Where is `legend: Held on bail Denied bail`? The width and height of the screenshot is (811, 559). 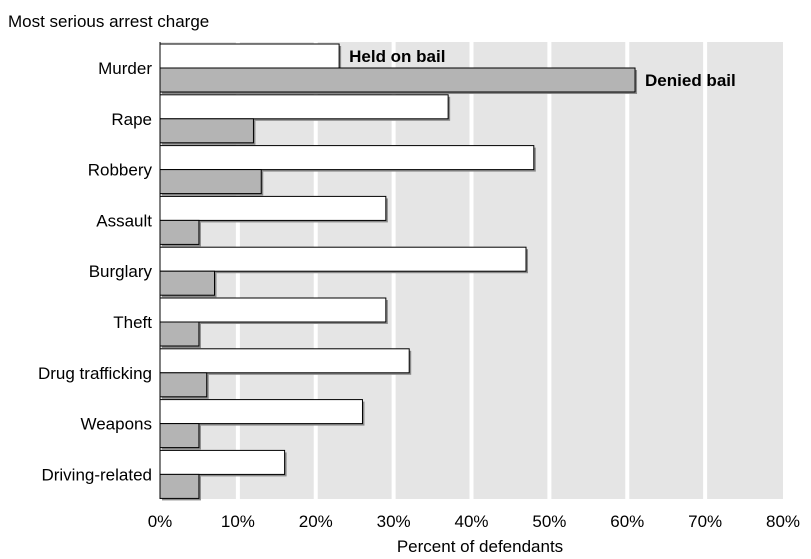
legend: Held on bail Denied bail is located at coordinates (542, 68).